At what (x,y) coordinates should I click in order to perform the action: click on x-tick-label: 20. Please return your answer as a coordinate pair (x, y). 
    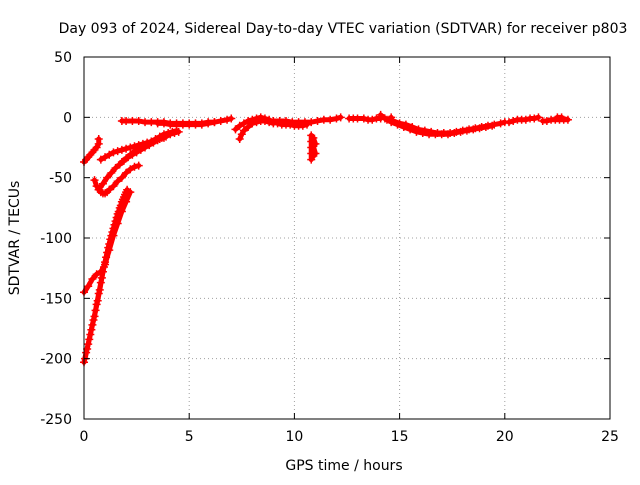
    Looking at the image, I should click on (505, 437).